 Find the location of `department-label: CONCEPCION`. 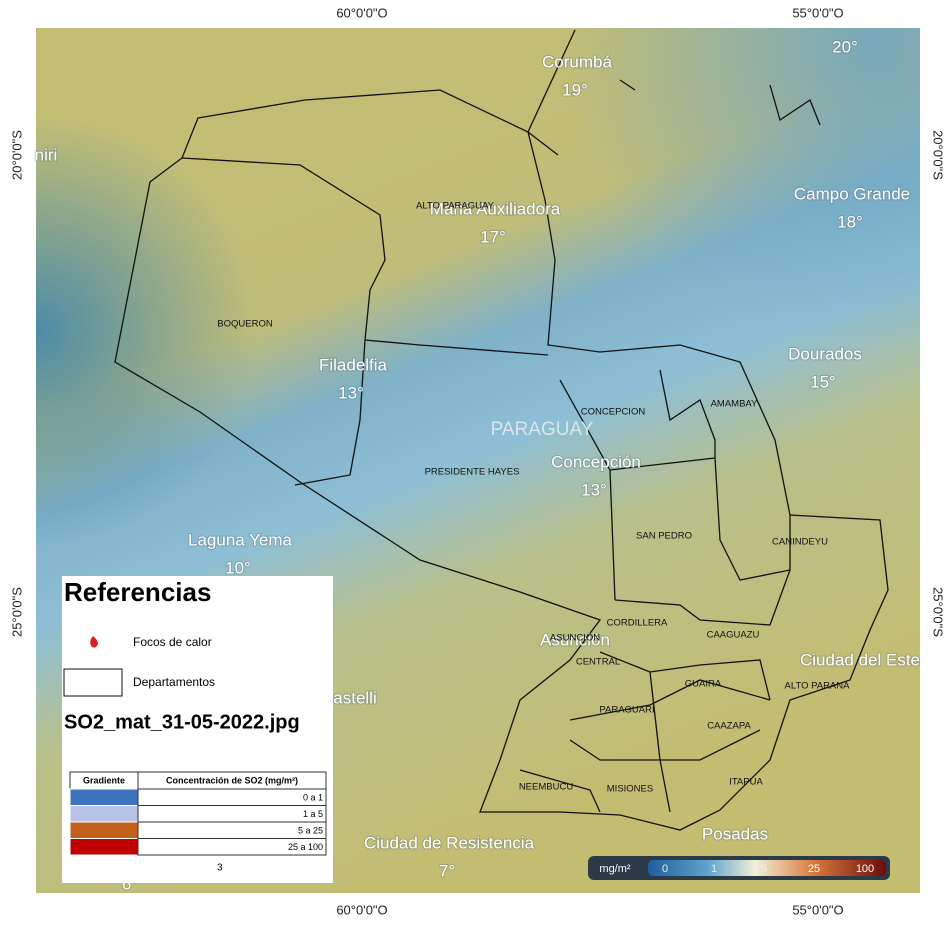

department-label: CONCEPCION is located at coordinates (613, 412).